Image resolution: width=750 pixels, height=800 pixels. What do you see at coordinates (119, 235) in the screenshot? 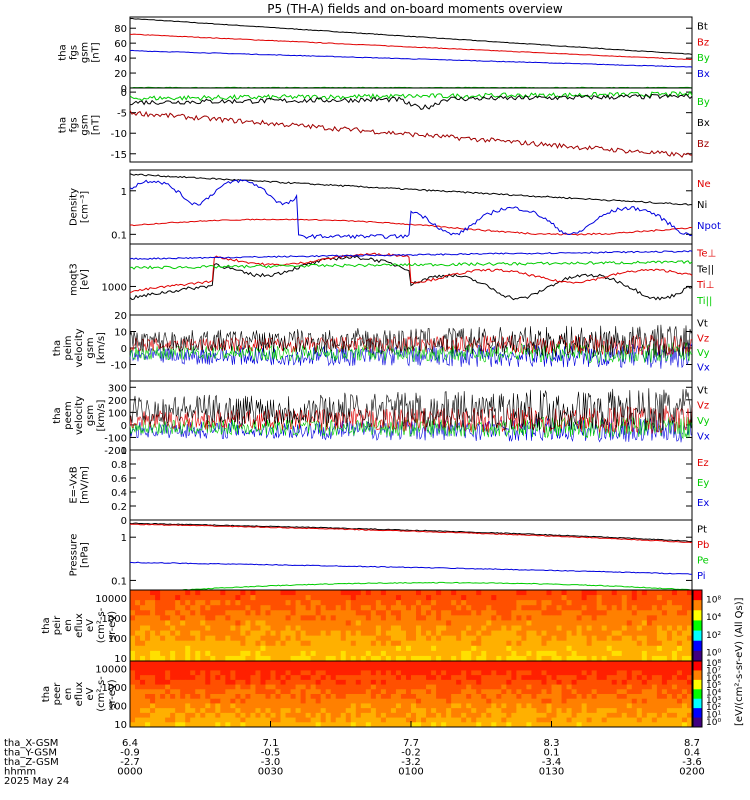
I see `ytick-label-dens: 0.1` at bounding box center [119, 235].